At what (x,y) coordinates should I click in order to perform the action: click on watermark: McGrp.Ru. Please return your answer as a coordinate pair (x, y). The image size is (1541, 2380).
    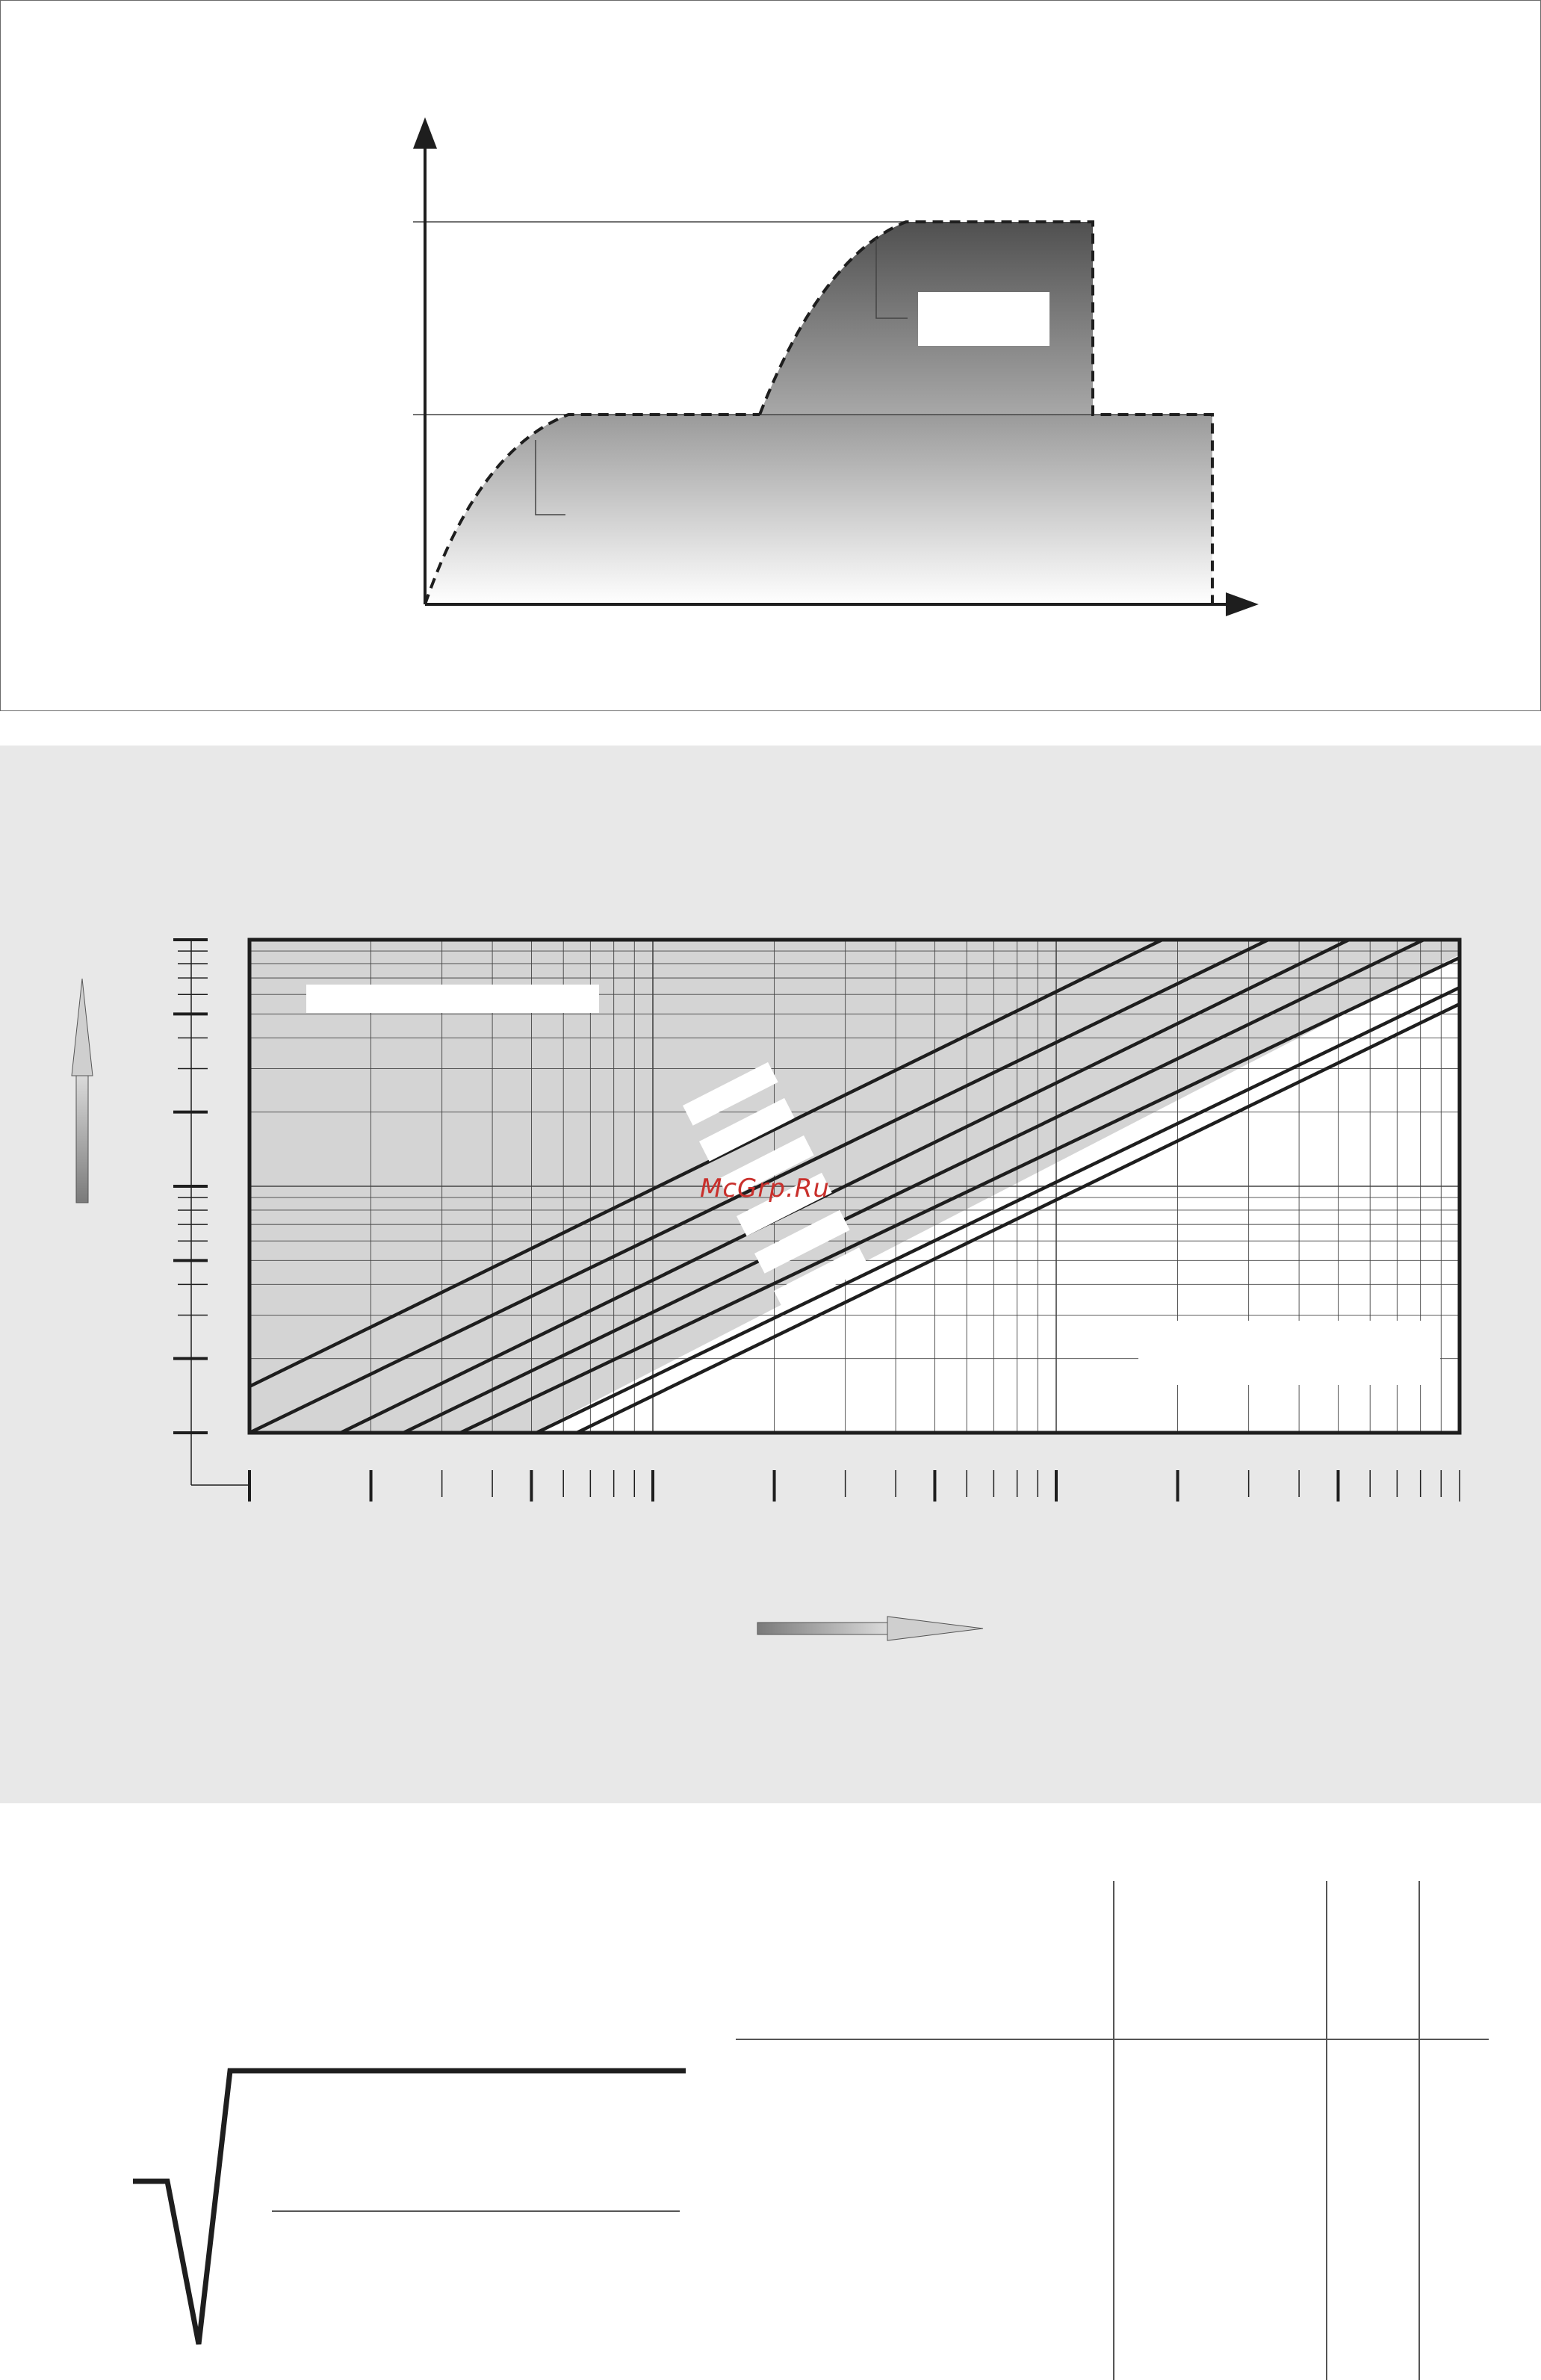
    Looking at the image, I should click on (765, 1188).